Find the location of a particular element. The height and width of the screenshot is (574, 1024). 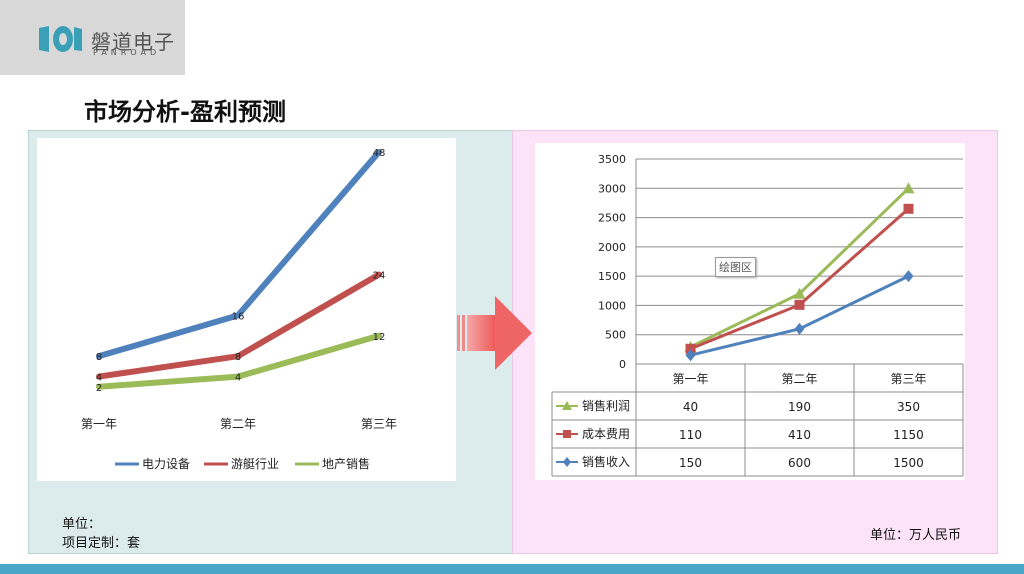

custom-project-label: 项目定制：套 is located at coordinates (101, 543).